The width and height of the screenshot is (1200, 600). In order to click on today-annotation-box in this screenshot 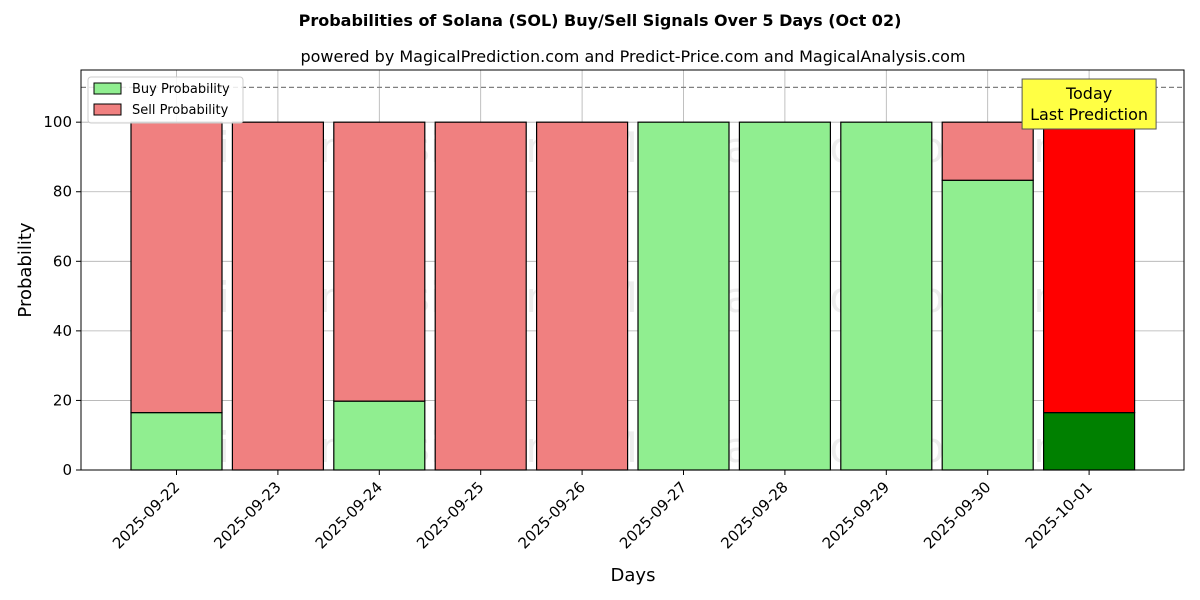, I will do `click(1089, 104)`.